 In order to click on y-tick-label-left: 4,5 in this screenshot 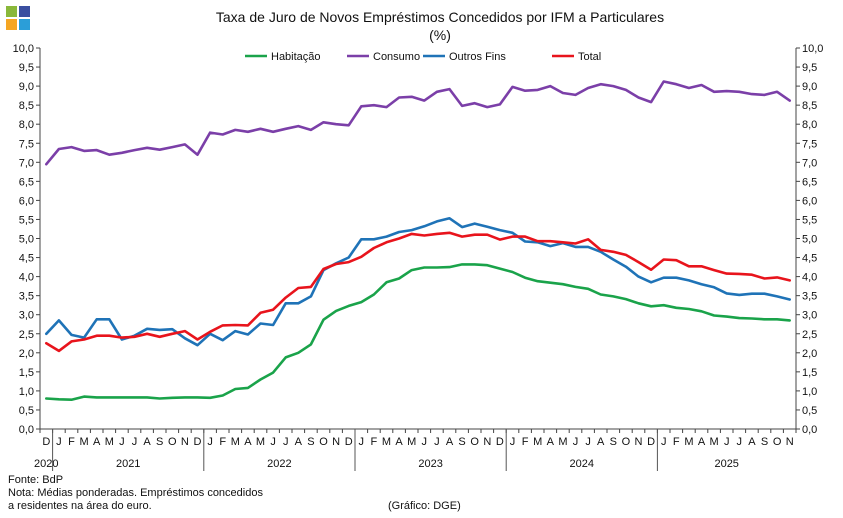, I will do `click(26, 259)`.